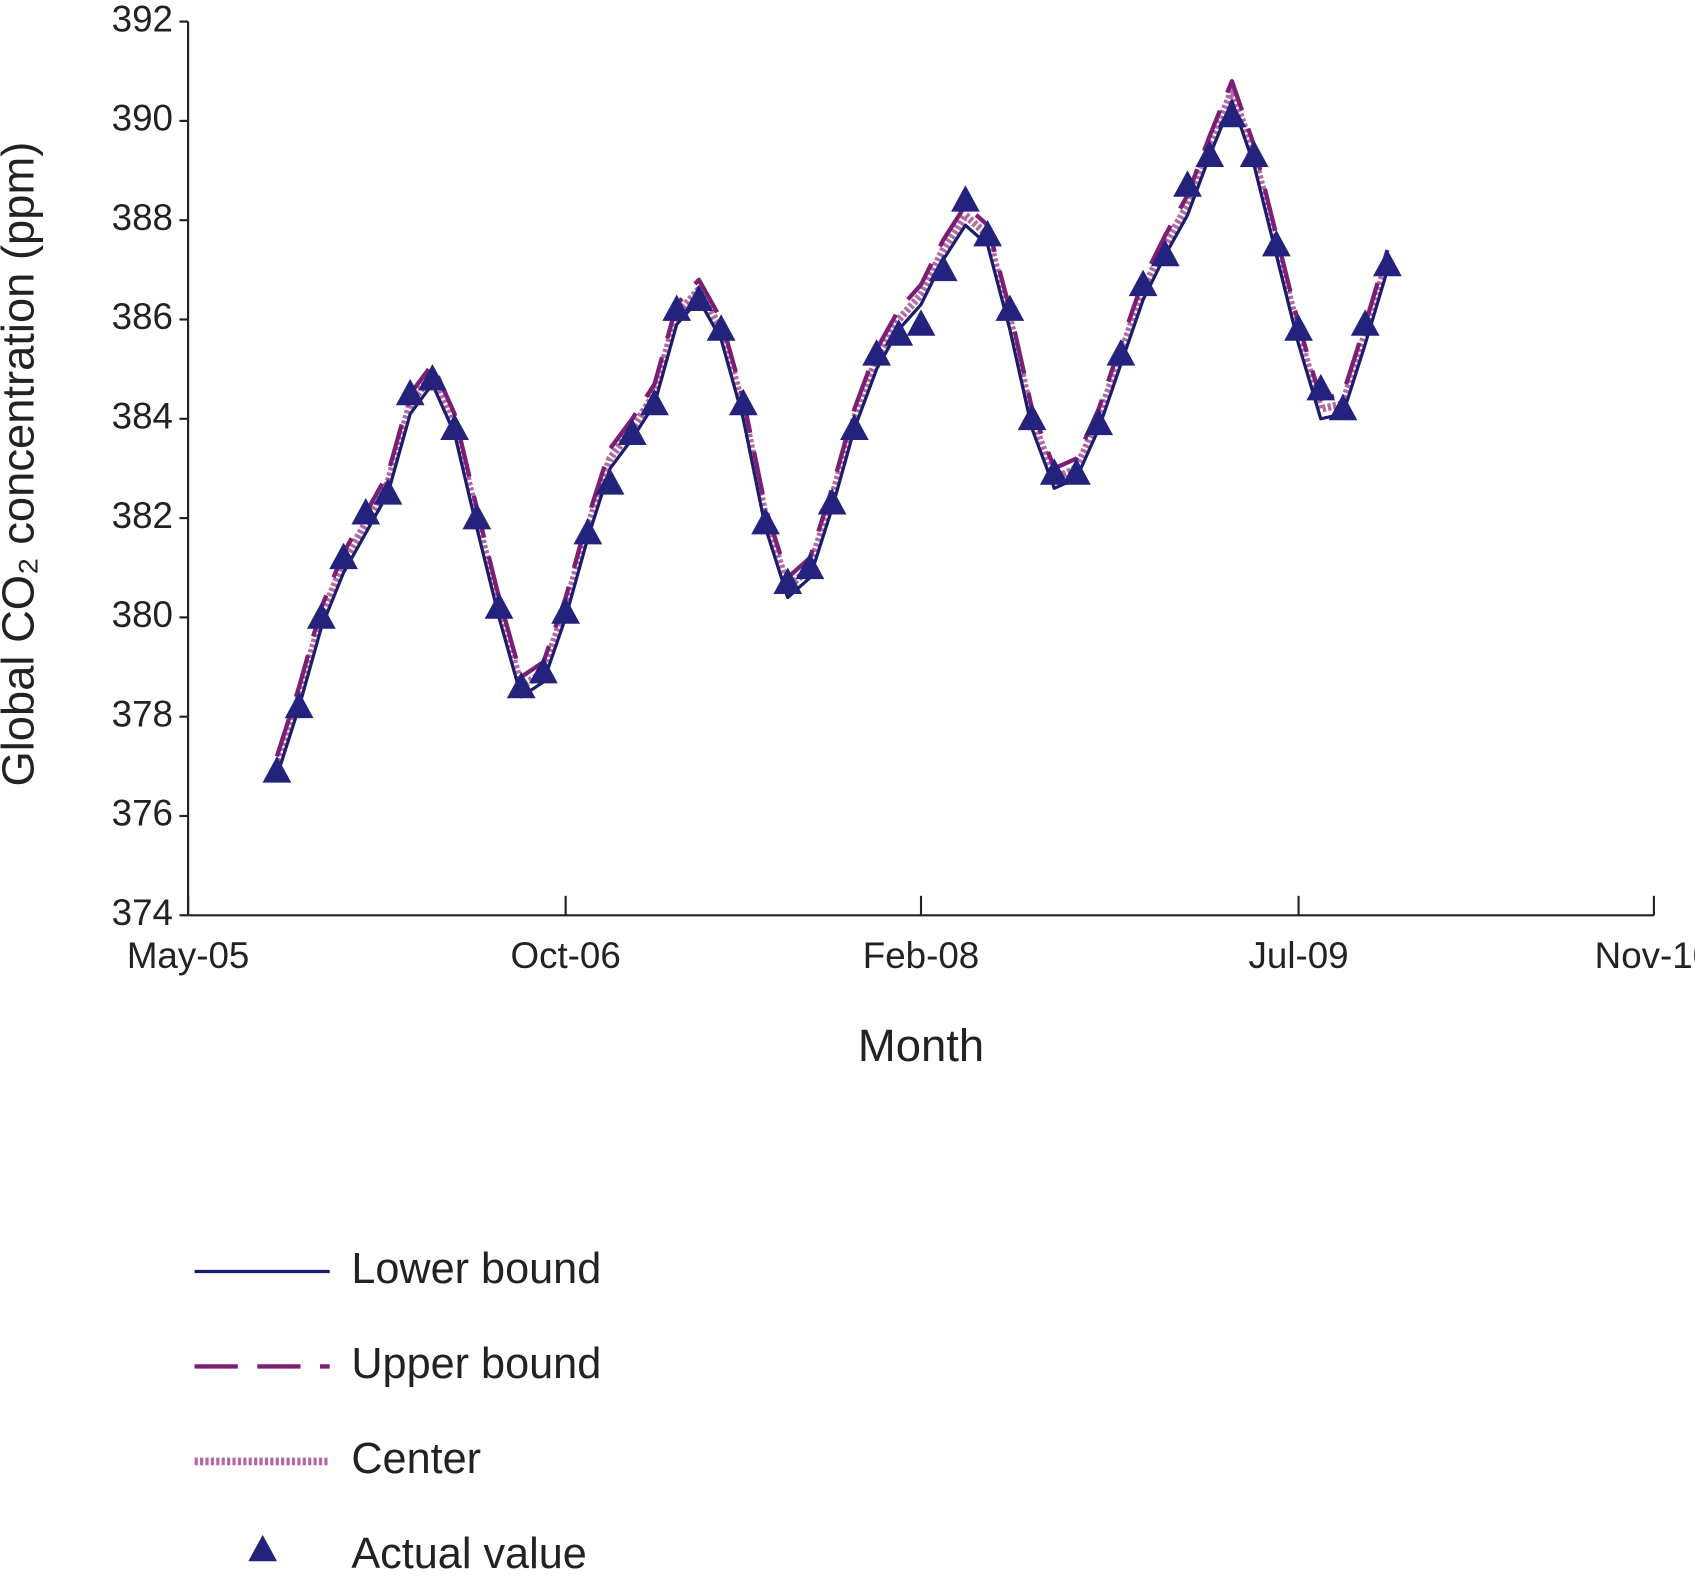 The width and height of the screenshot is (1695, 1578). Describe the element at coordinates (142, 713) in the screenshot. I see `y-tick-label: 378` at that location.